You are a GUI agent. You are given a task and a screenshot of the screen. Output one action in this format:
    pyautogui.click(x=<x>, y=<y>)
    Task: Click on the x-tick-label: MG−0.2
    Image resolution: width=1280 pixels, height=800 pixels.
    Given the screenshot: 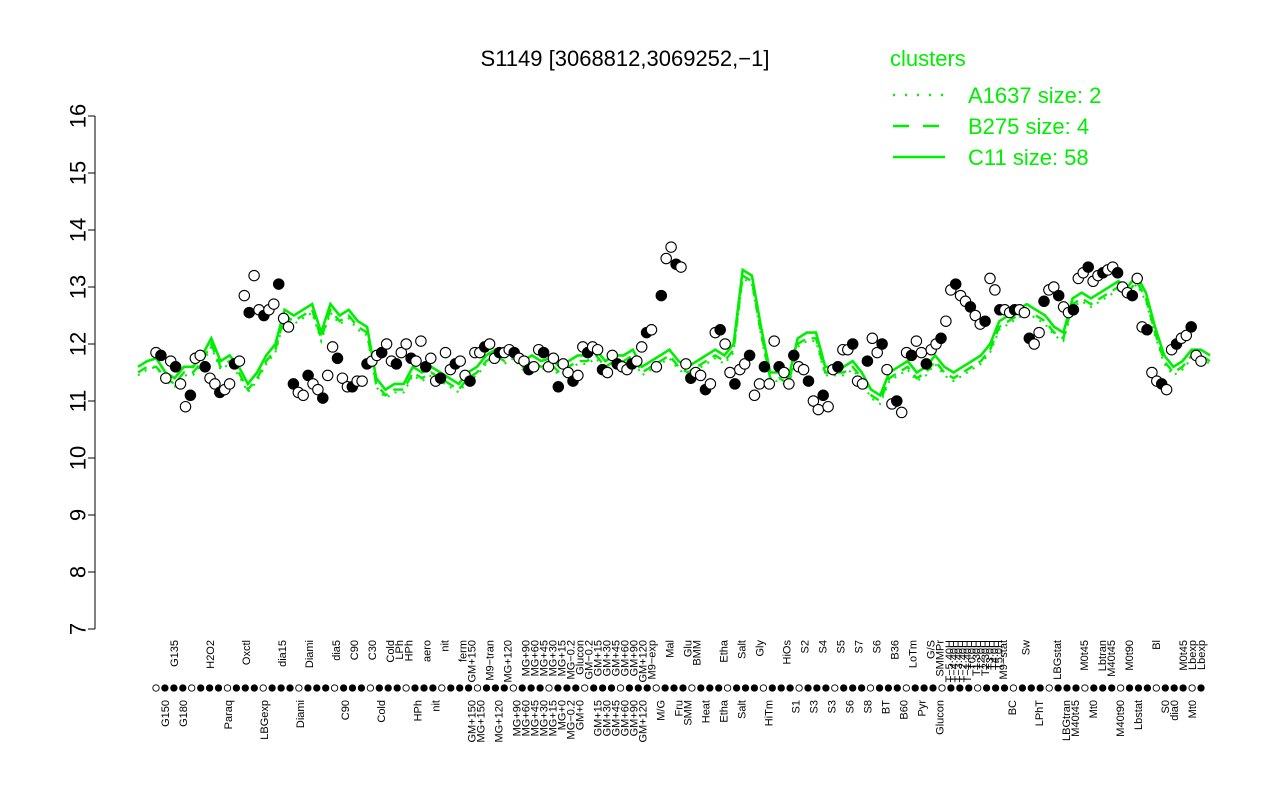 What is the action you would take?
    pyautogui.click(x=571, y=659)
    